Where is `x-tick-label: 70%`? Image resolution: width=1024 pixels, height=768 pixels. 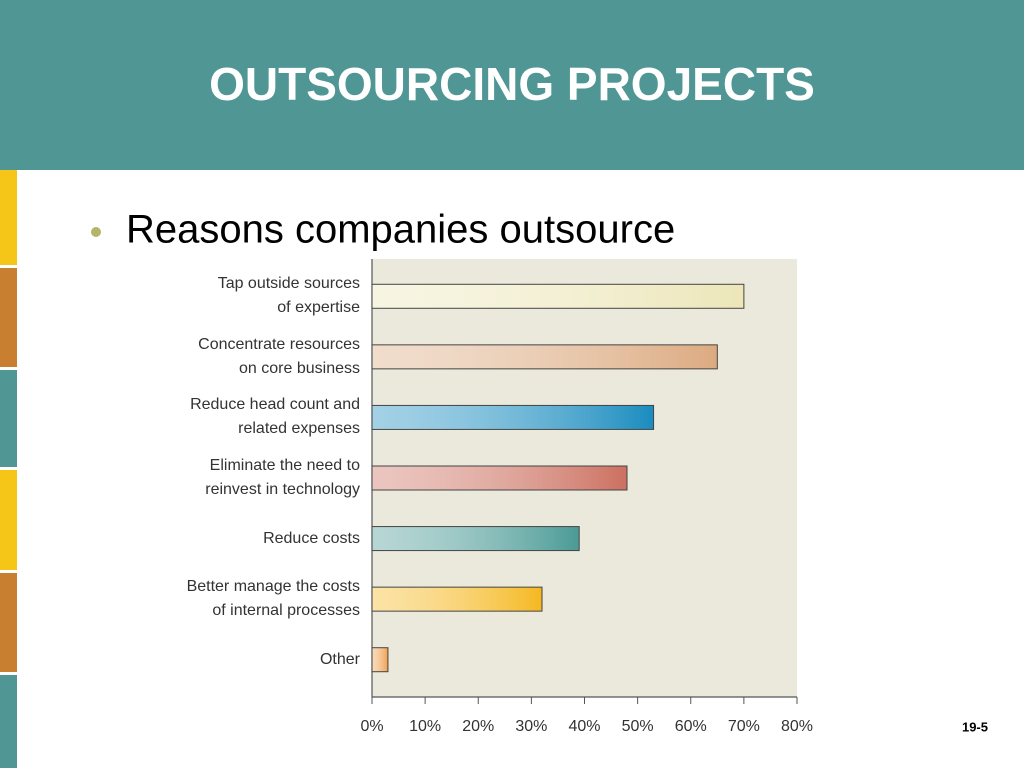
x-tick-label: 70% is located at coordinates (744, 726).